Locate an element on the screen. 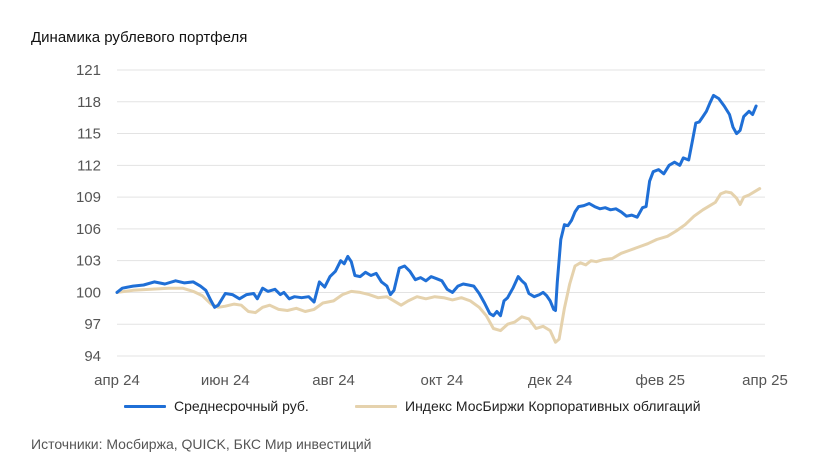  y-tick-label: 115 is located at coordinates (89, 134).